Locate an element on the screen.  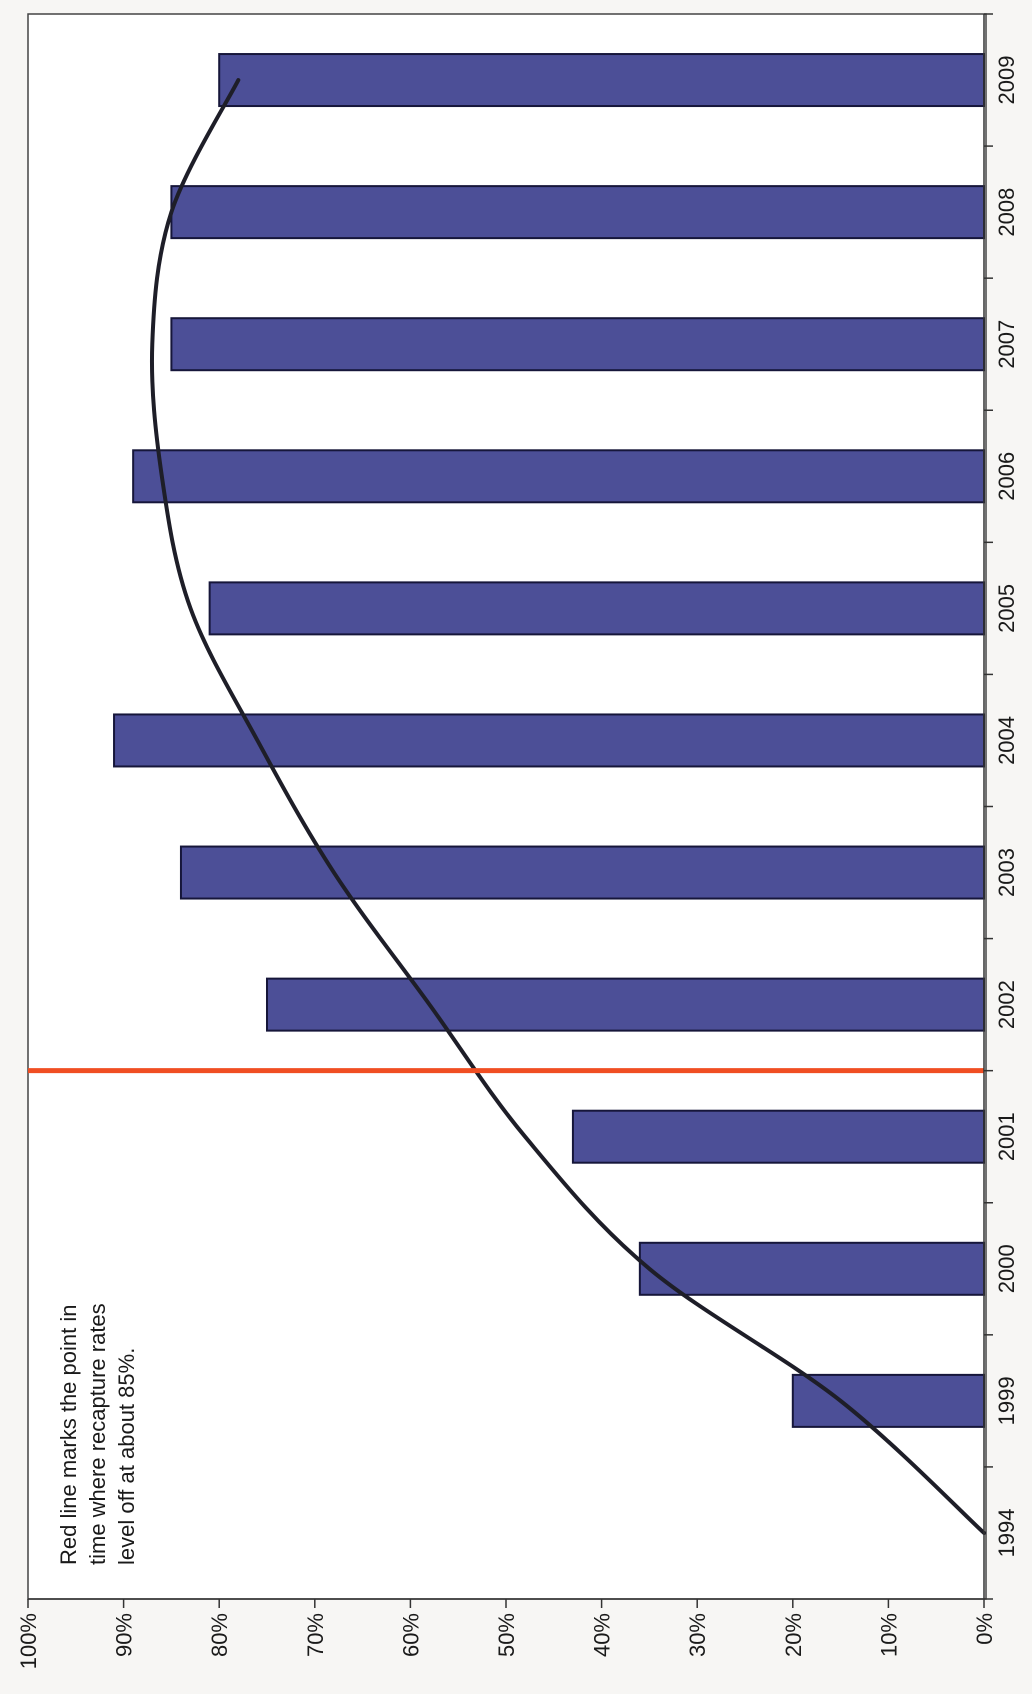
category-label-2001: 2001 is located at coordinates (1006, 1136).